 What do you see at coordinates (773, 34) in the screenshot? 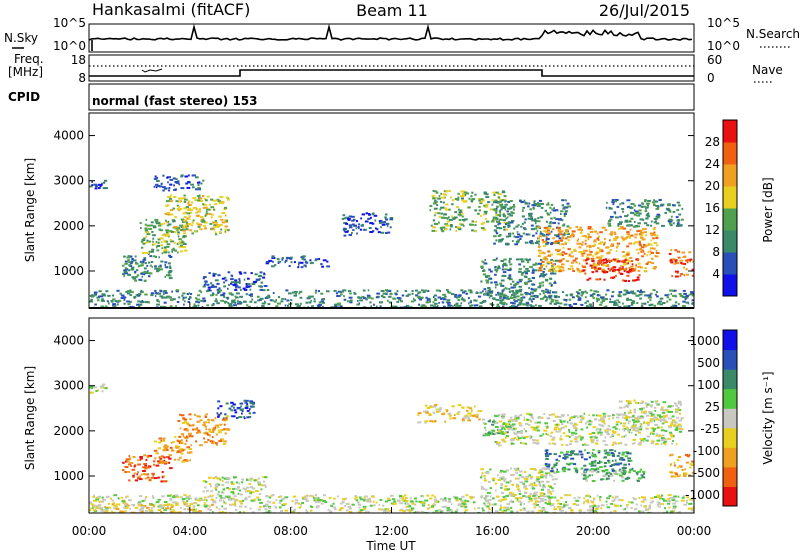
I see `noise-search-label: N.Search` at bounding box center [773, 34].